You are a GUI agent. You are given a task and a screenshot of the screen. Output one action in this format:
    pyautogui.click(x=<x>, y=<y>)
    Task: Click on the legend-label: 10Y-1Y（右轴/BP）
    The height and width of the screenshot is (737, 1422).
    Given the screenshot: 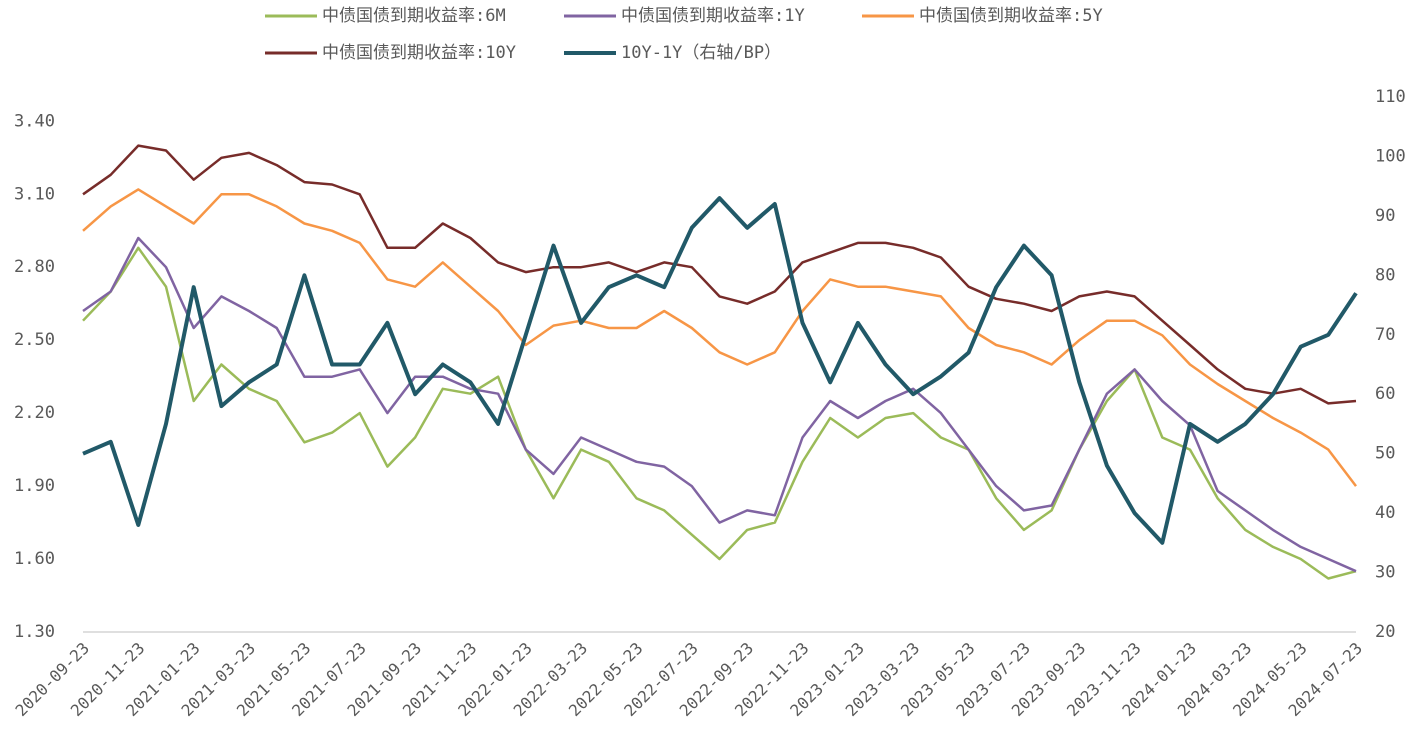 What is the action you would take?
    pyautogui.click(x=701, y=53)
    